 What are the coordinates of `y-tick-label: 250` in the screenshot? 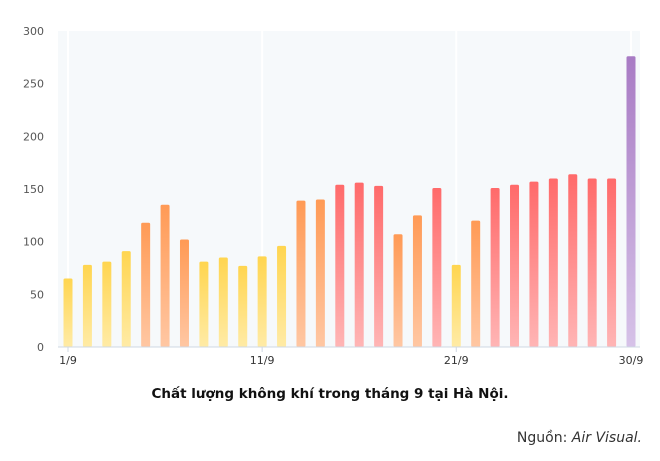 It's located at (33, 84).